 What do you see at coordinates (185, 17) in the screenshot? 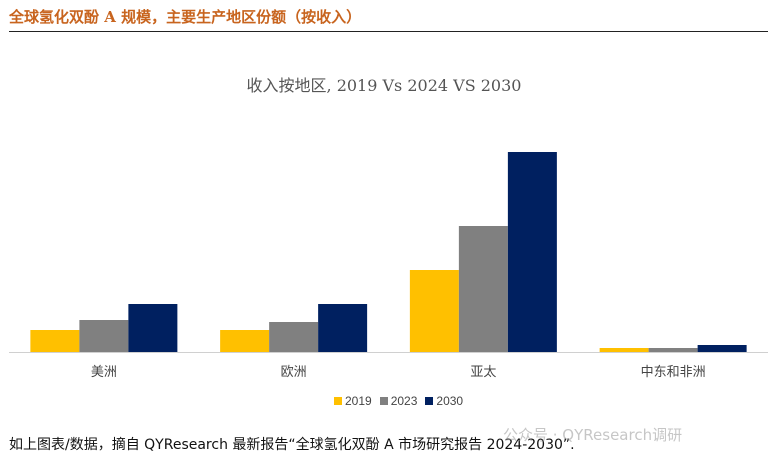
I see `page-title: 全球氢化双酚 A 规模，主要生产地区份额（按收入）` at bounding box center [185, 17].